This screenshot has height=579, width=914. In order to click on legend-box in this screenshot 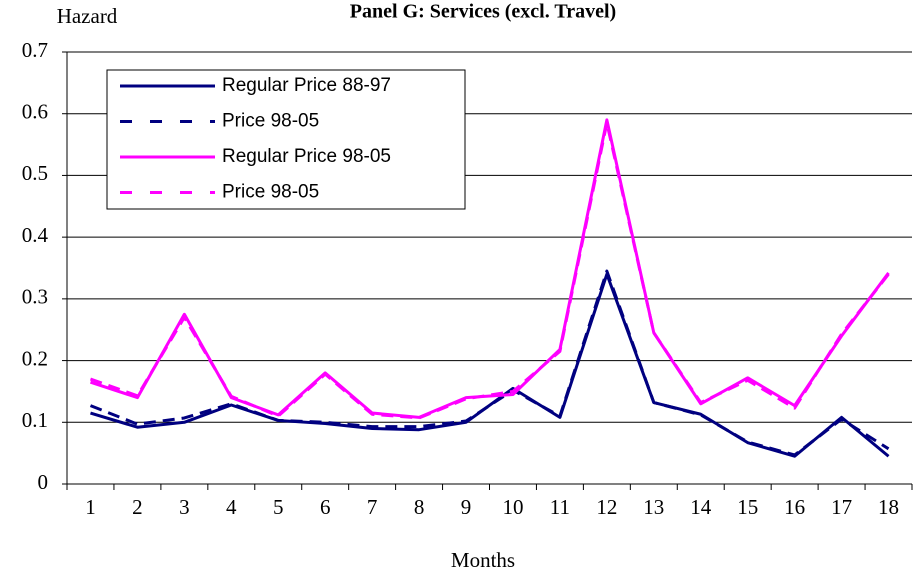, I will do `click(286, 139)`.